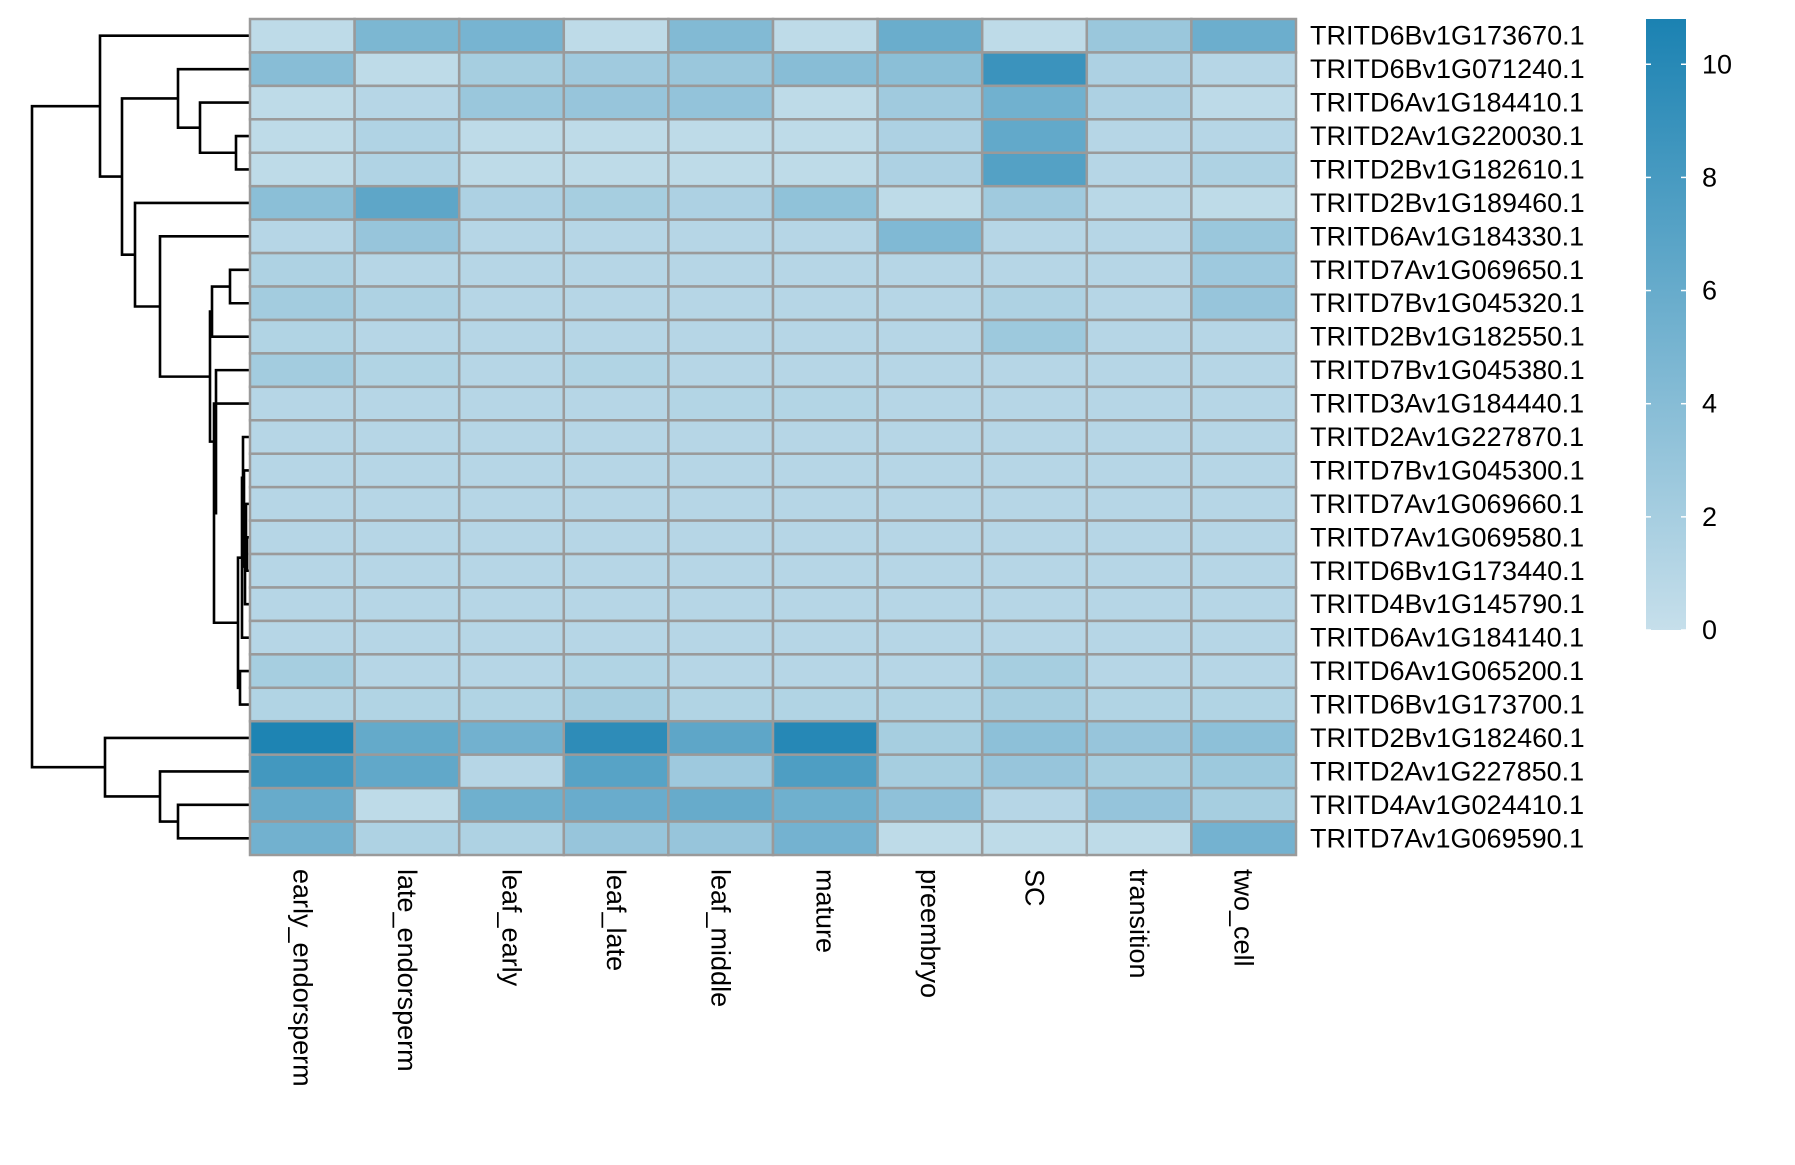 Image resolution: width=1795 pixels, height=1165 pixels. What do you see at coordinates (616, 920) in the screenshot?
I see `column-label: leaf_late` at bounding box center [616, 920].